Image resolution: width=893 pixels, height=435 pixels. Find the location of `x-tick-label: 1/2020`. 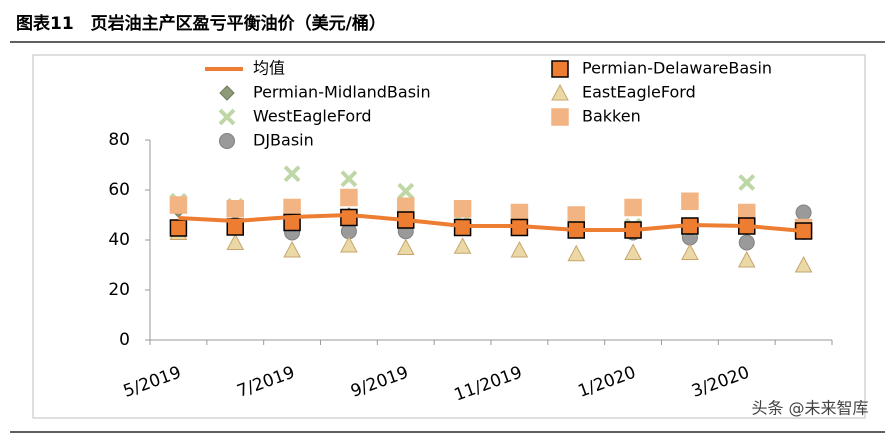

x-tick-label: 1/2020 is located at coordinates (606, 382).